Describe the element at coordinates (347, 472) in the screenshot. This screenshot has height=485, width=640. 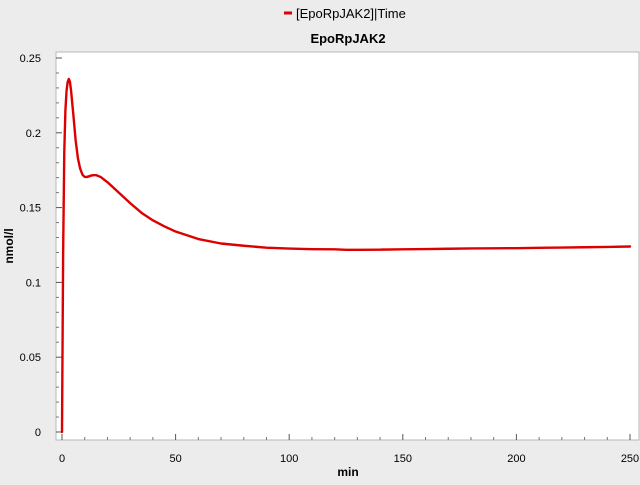
I see `x-axis-title: min` at that location.